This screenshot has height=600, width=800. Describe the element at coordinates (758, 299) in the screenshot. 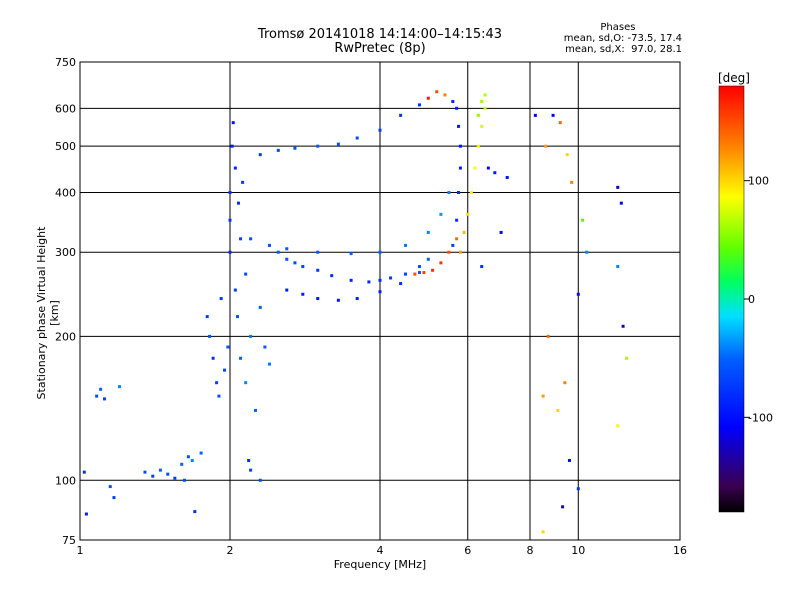

I see `colorbar-ticks: 100 0 -100` at that location.